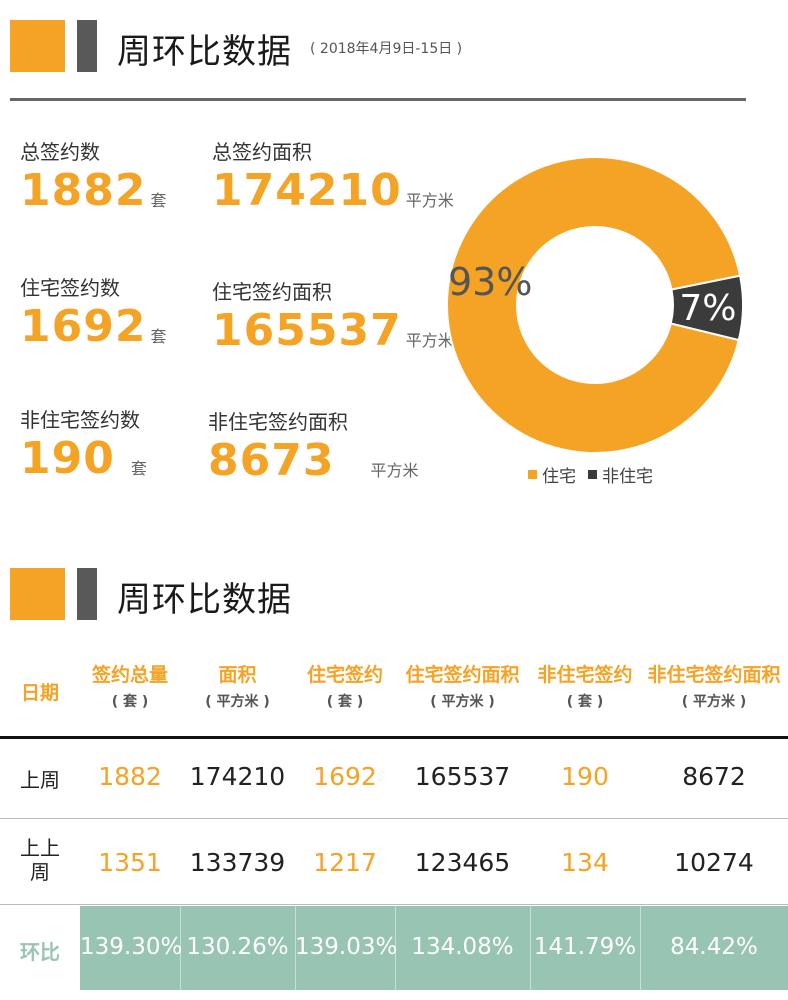 This screenshot has width=788, height=1000. I want to click on col-header-total: 签约总量 ( 套 ), so click(130, 695).